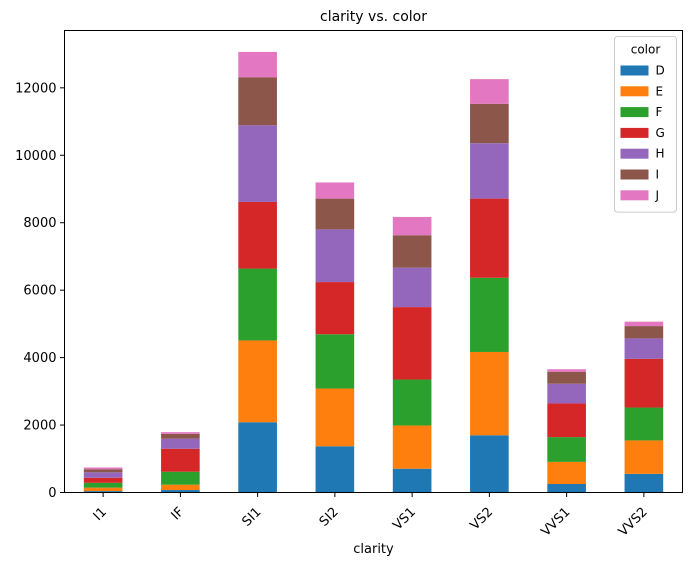 The image size is (694, 572). Describe the element at coordinates (634, 132) in the screenshot. I see `legend-swatch-g` at that location.